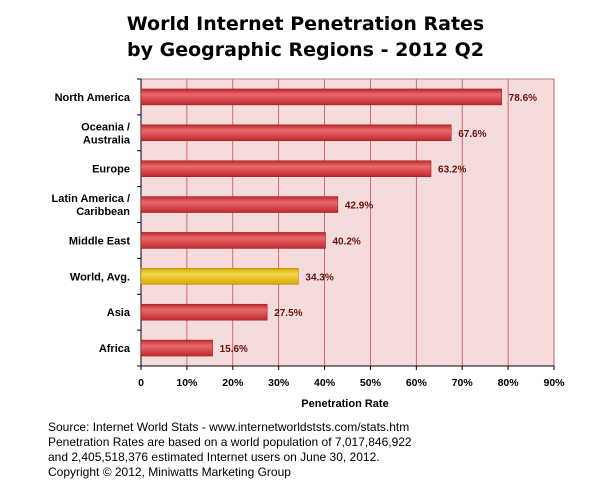 This screenshot has height=488, width=611. Describe the element at coordinates (319, 277) in the screenshot. I see `value-label: 34.3%` at that location.